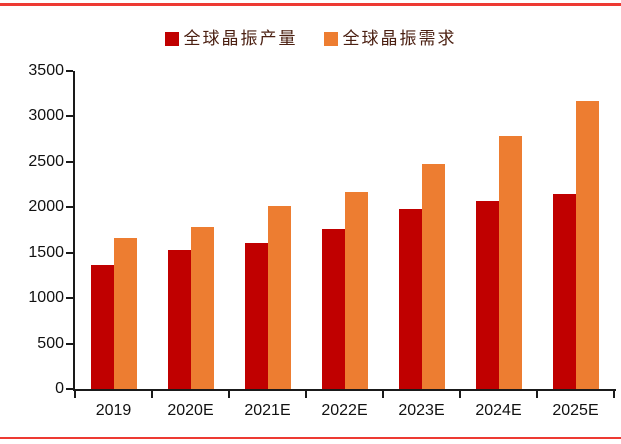 The image size is (621, 444). Describe the element at coordinates (46, 207) in the screenshot. I see `y-axis-tick-label: 2000` at that location.